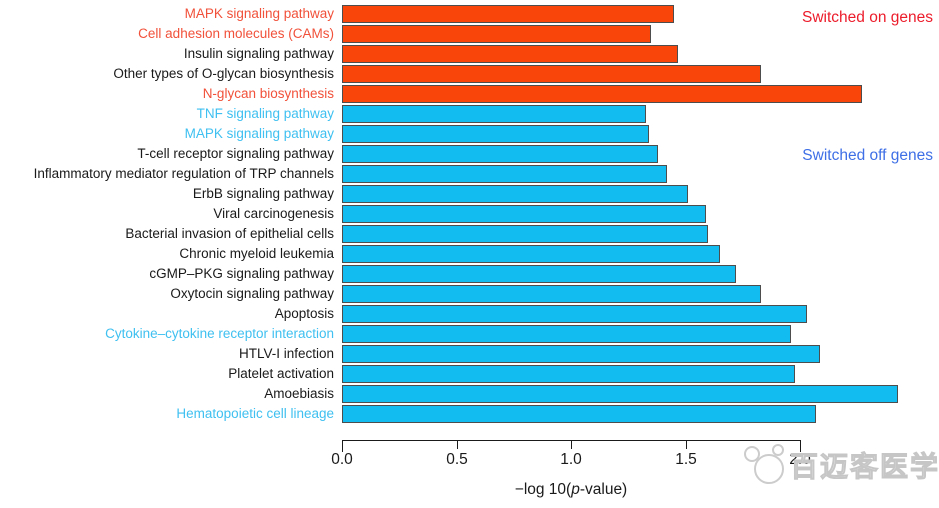 This screenshot has width=939, height=508. I want to click on category-label: Bacterial invasion of epithelial cells, so click(229, 233).